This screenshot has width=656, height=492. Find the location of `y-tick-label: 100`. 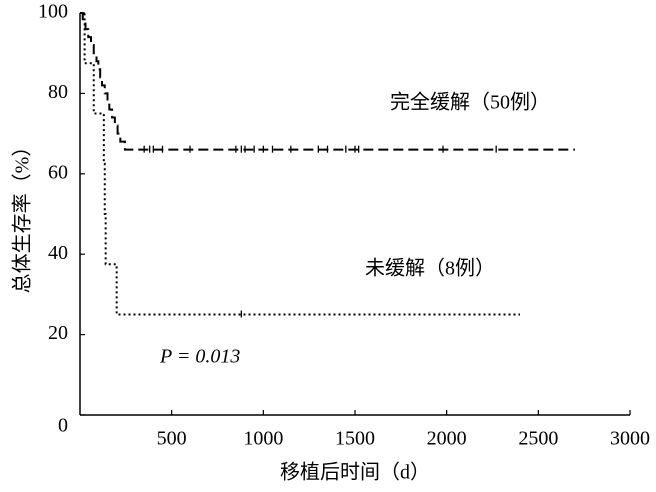

y-tick-label: 100 is located at coordinates (53, 12).